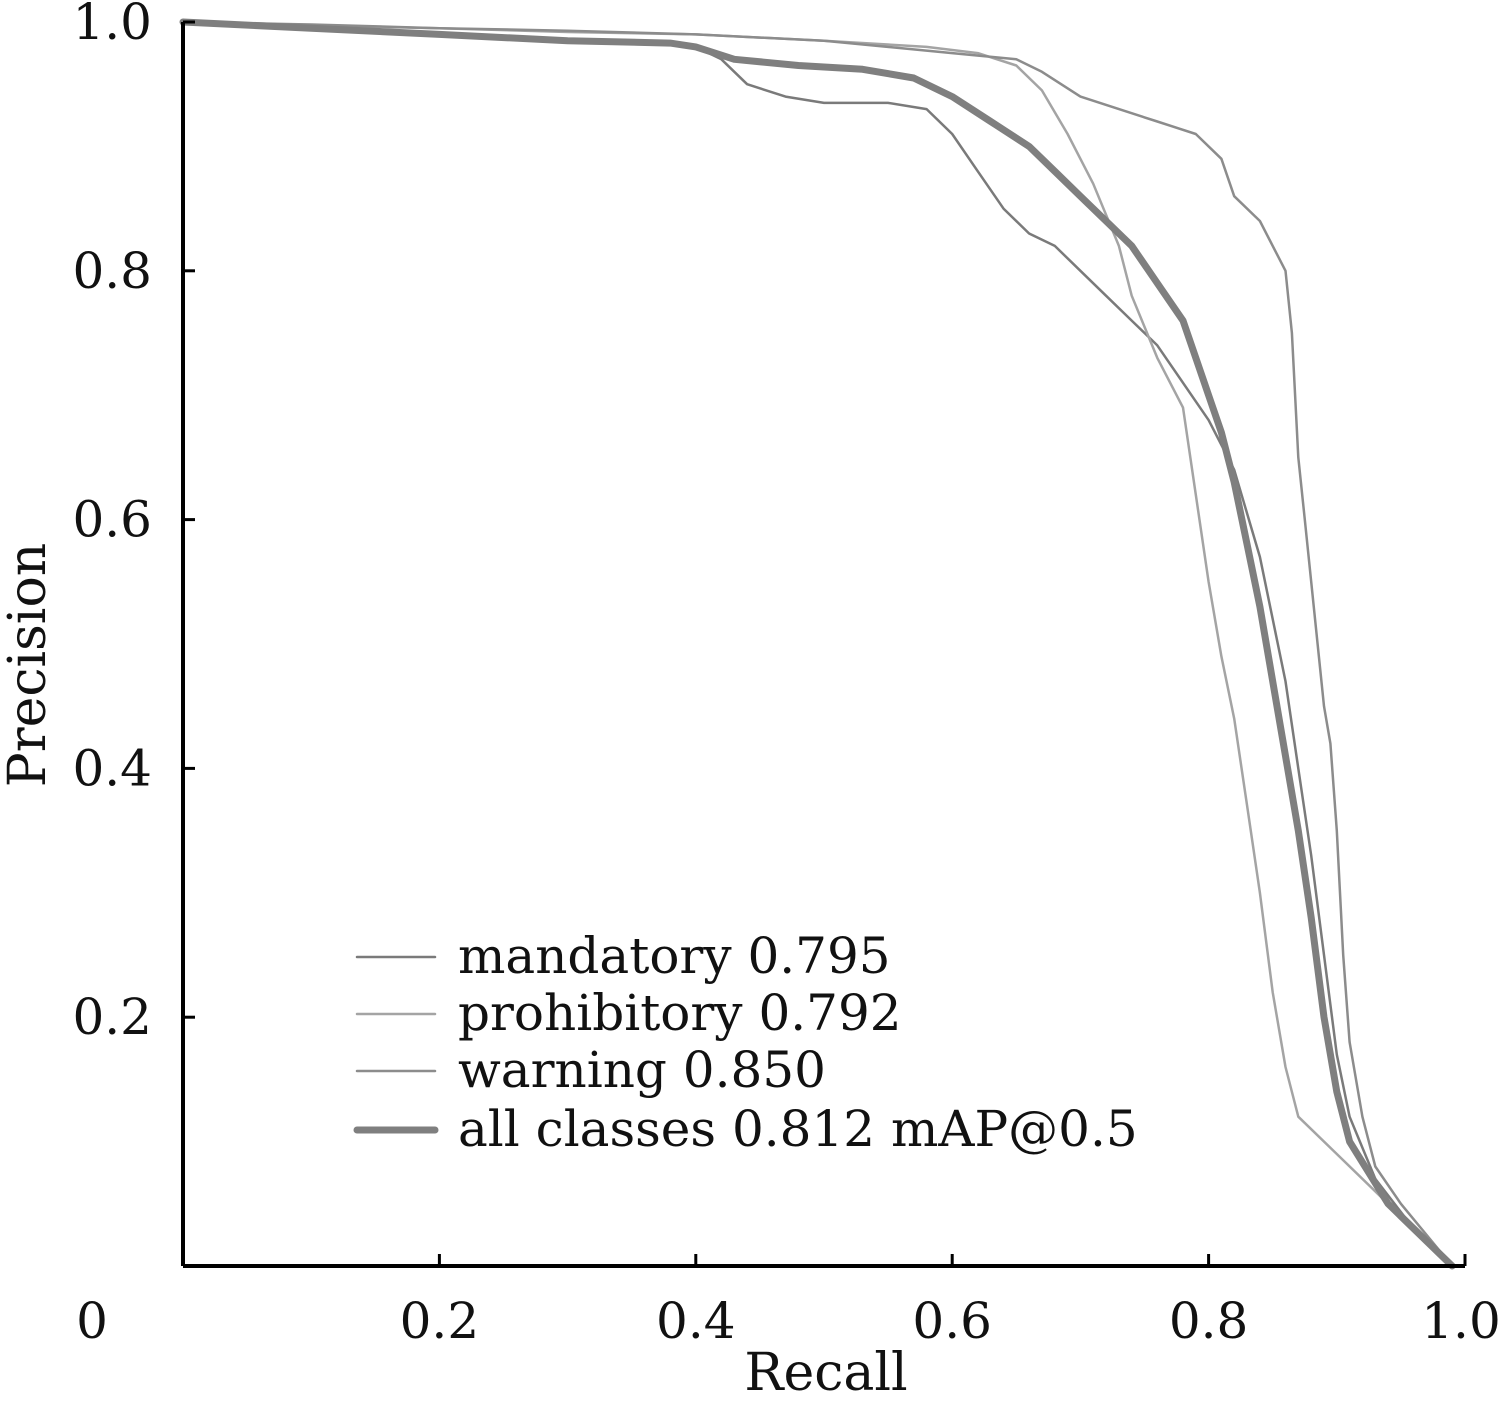 Image resolution: width=1510 pixels, height=1404 pixels. Describe the element at coordinates (825, 1373) in the screenshot. I see `x-axis-label: Recall` at that location.